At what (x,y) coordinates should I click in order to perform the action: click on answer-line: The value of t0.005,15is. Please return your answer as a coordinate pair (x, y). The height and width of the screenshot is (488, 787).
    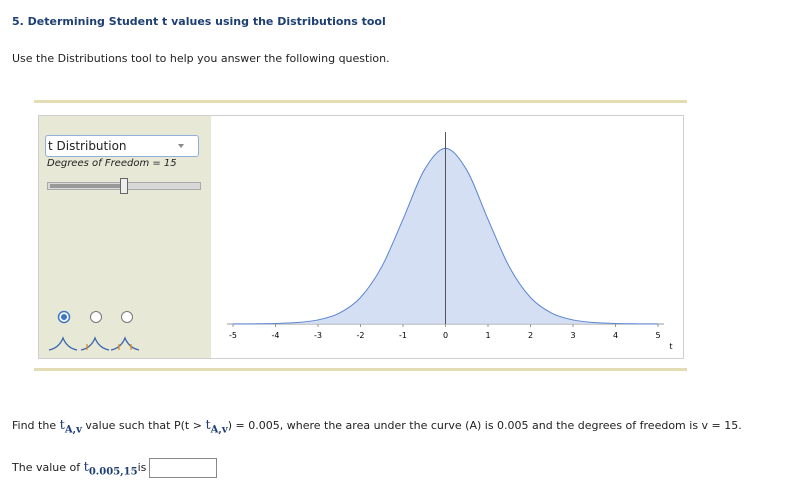
    Looking at the image, I should click on (115, 468).